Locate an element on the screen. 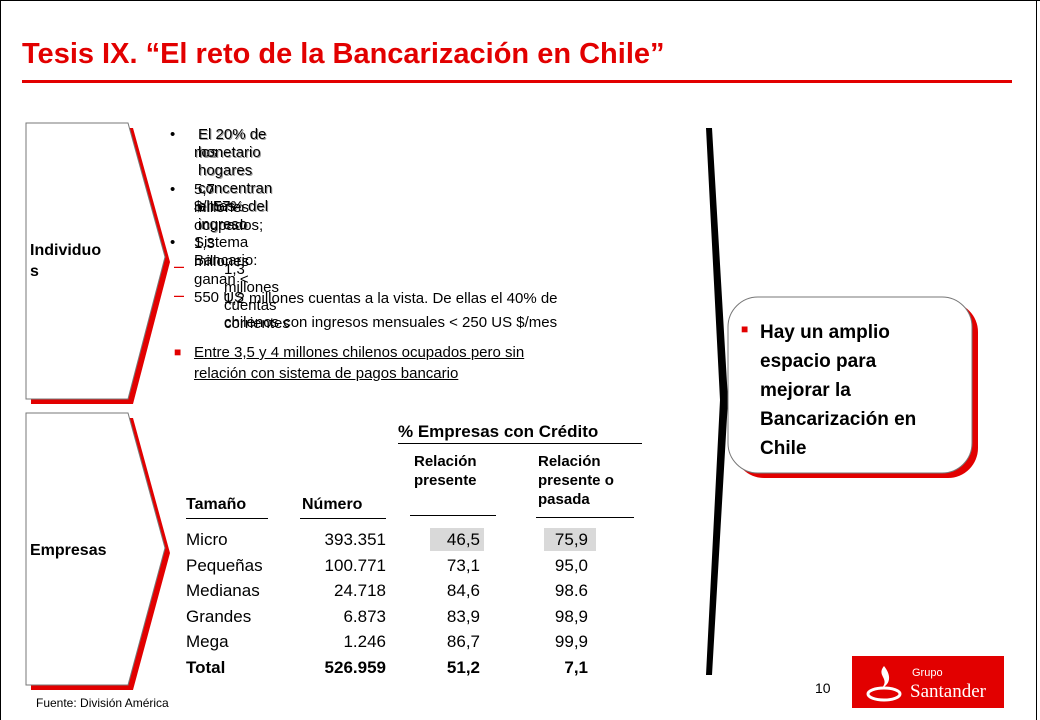  title-underline is located at coordinates (517, 81).